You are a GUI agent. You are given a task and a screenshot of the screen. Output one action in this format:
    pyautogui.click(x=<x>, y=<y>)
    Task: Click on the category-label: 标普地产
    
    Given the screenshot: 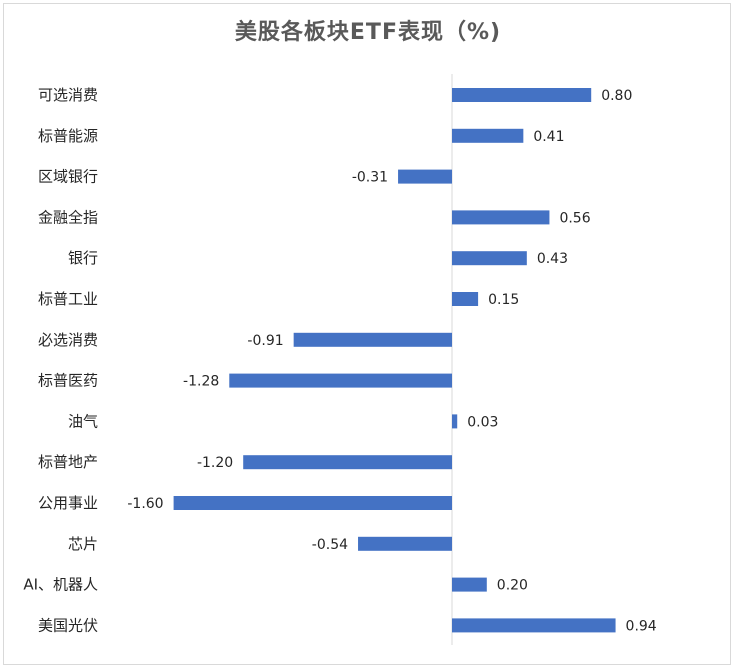 What is the action you would take?
    pyautogui.click(x=68, y=462)
    